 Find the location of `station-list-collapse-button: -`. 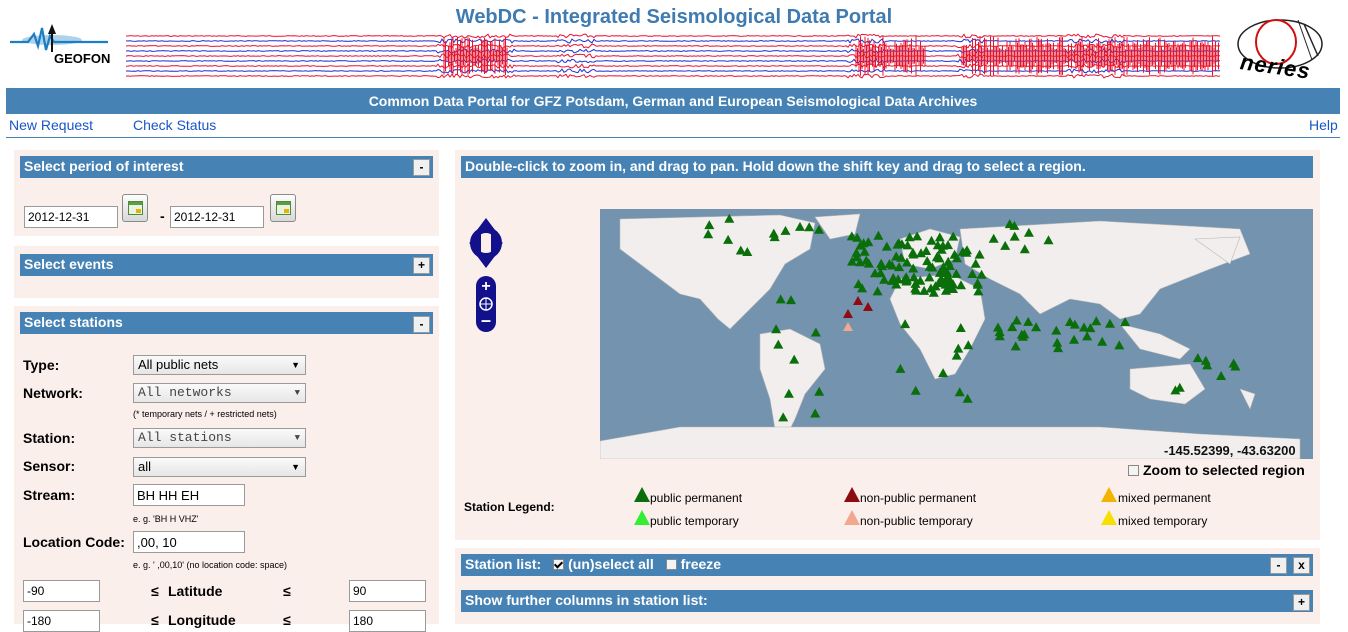

station-list-collapse-button: - is located at coordinates (1278, 565).